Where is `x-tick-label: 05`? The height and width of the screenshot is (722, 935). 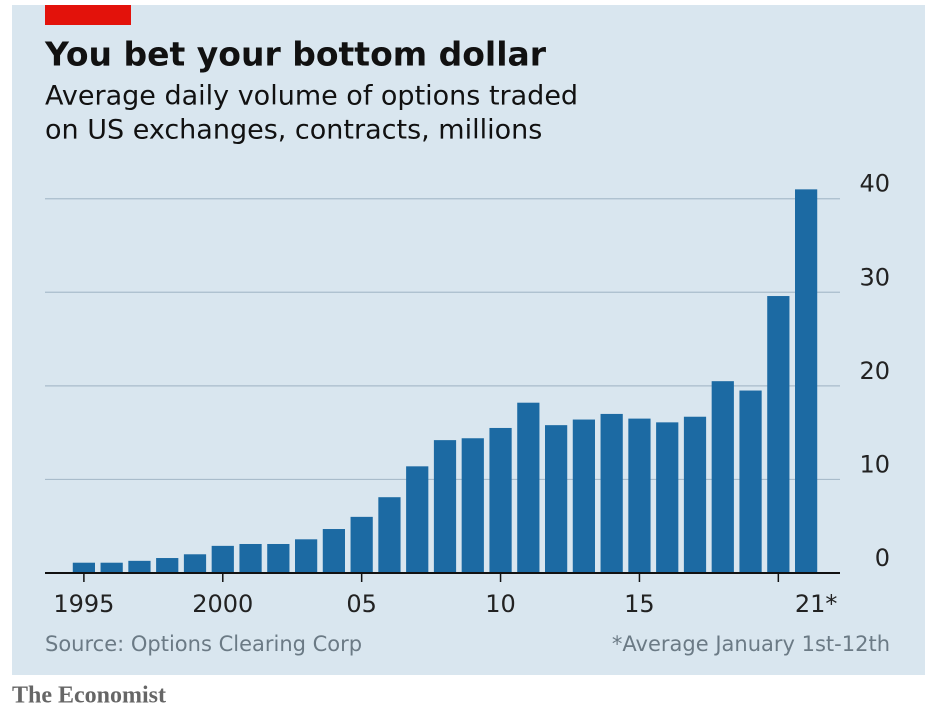
x-tick-label: 05 is located at coordinates (361, 604).